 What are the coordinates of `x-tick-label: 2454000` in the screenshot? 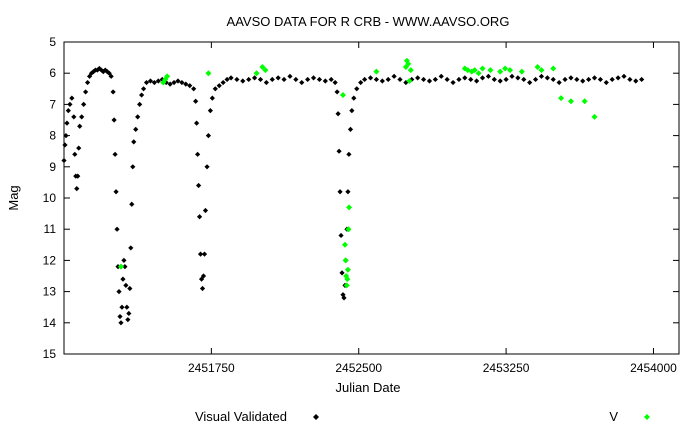 It's located at (653, 368).